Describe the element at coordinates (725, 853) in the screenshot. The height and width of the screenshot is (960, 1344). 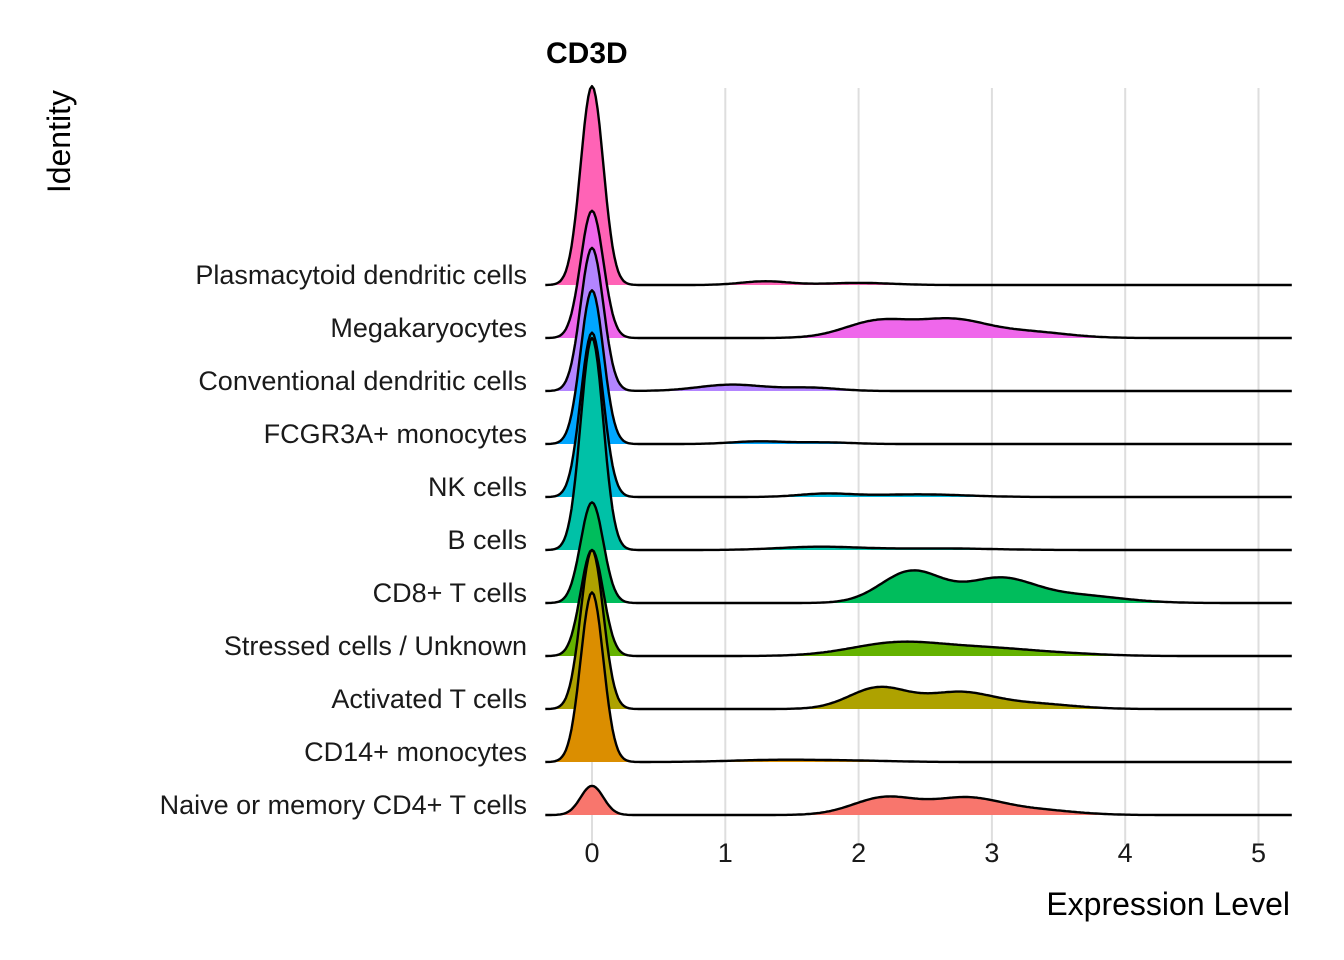
I see `x-tick-label: 1` at that location.